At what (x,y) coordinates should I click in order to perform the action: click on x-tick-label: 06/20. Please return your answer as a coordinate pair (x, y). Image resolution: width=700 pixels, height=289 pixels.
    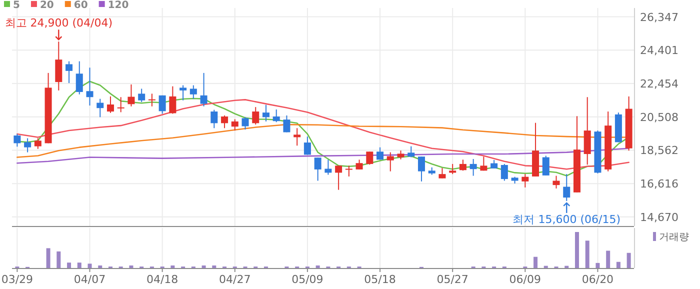
    Looking at the image, I should click on (598, 279).